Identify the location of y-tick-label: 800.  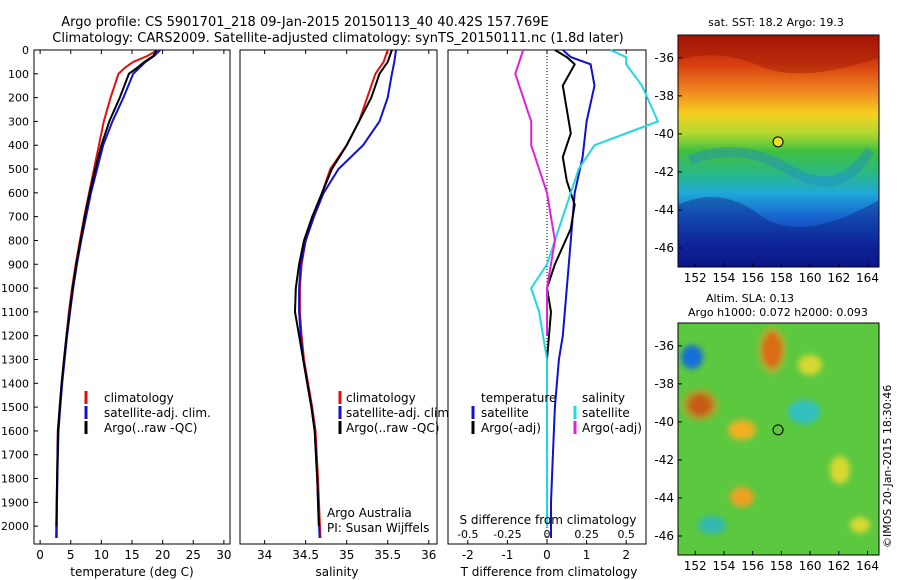
(18, 240).